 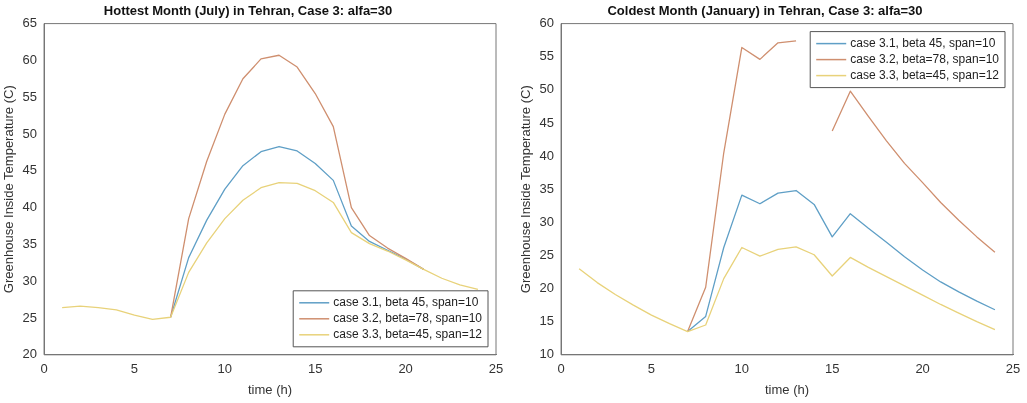 What do you see at coordinates (248, 11) in the screenshot?
I see `chart-title: Hottest Month (July) in Tehran, Case 3: alfa=30` at bounding box center [248, 11].